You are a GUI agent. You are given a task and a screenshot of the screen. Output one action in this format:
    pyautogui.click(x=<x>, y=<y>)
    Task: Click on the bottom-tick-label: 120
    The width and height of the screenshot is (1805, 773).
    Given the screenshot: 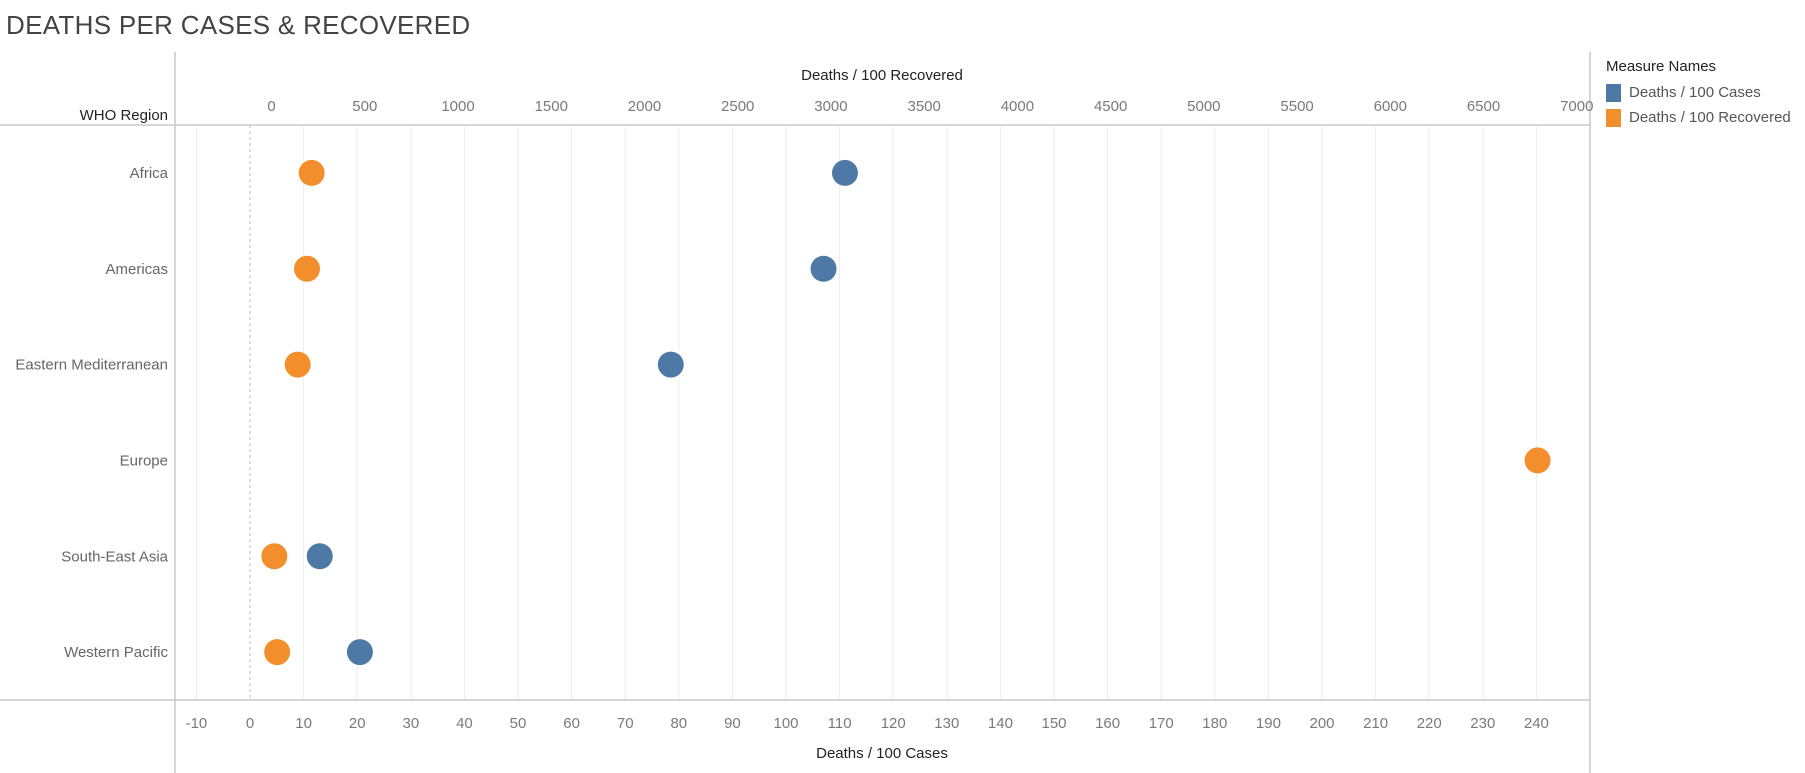 What is the action you would take?
    pyautogui.click(x=893, y=723)
    